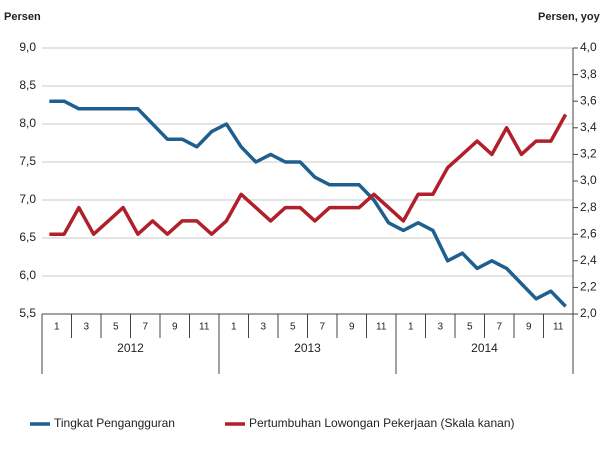 The width and height of the screenshot is (607, 451). I want to click on y2-tick-label: 2,8, so click(588, 207).